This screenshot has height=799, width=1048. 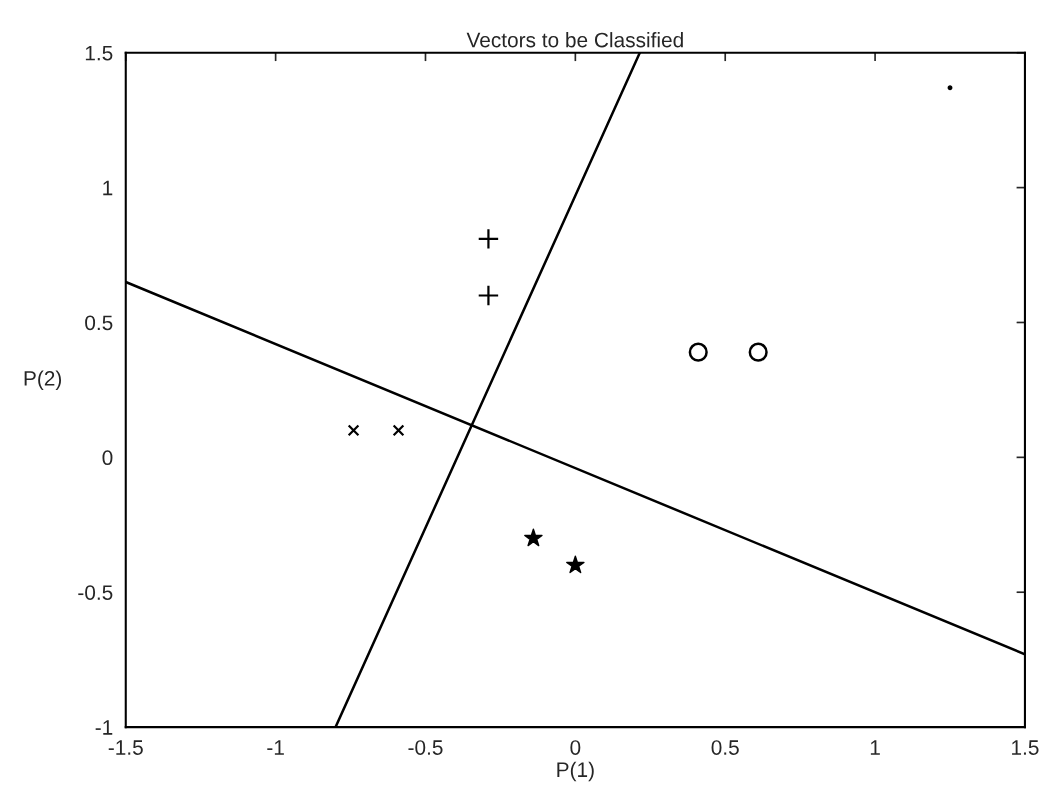 I want to click on chart-title: Vectors to be Classified, so click(x=574, y=40).